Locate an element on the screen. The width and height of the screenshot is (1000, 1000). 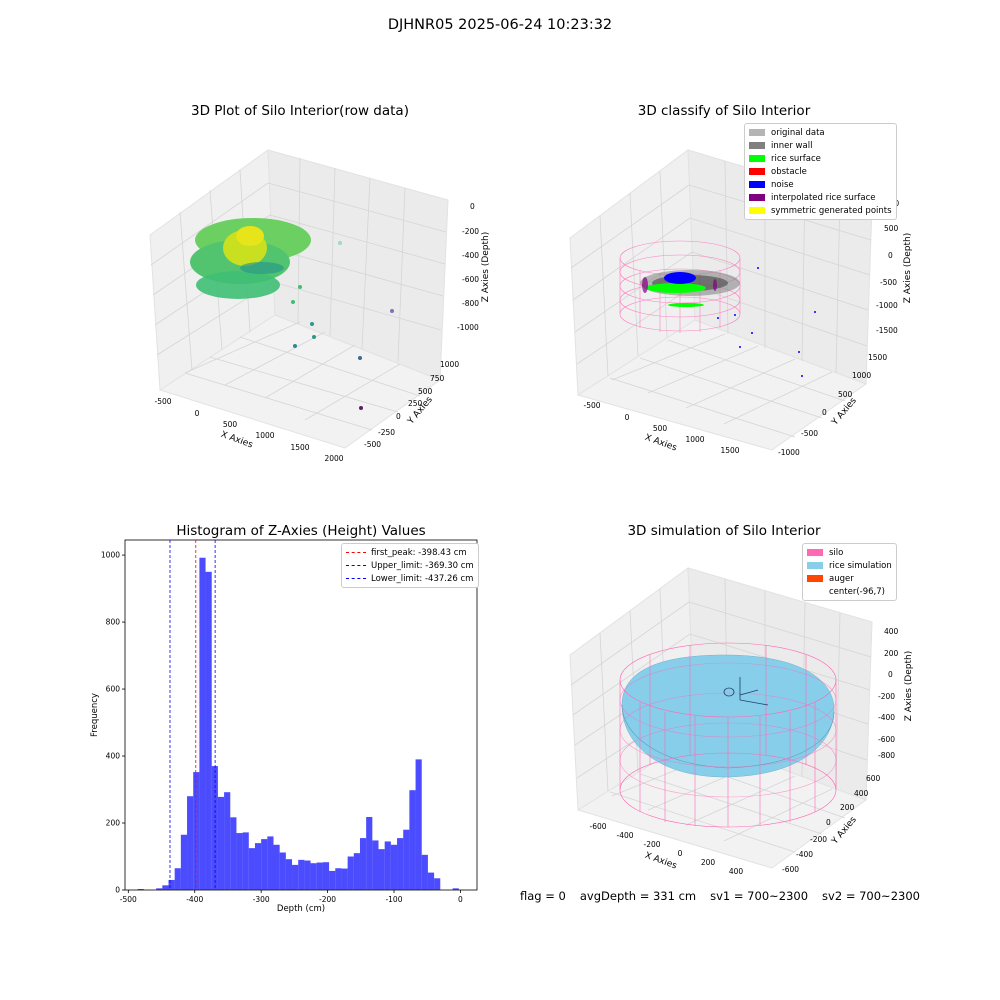
hist-ytick-label: 1000 is located at coordinates (110, 555).